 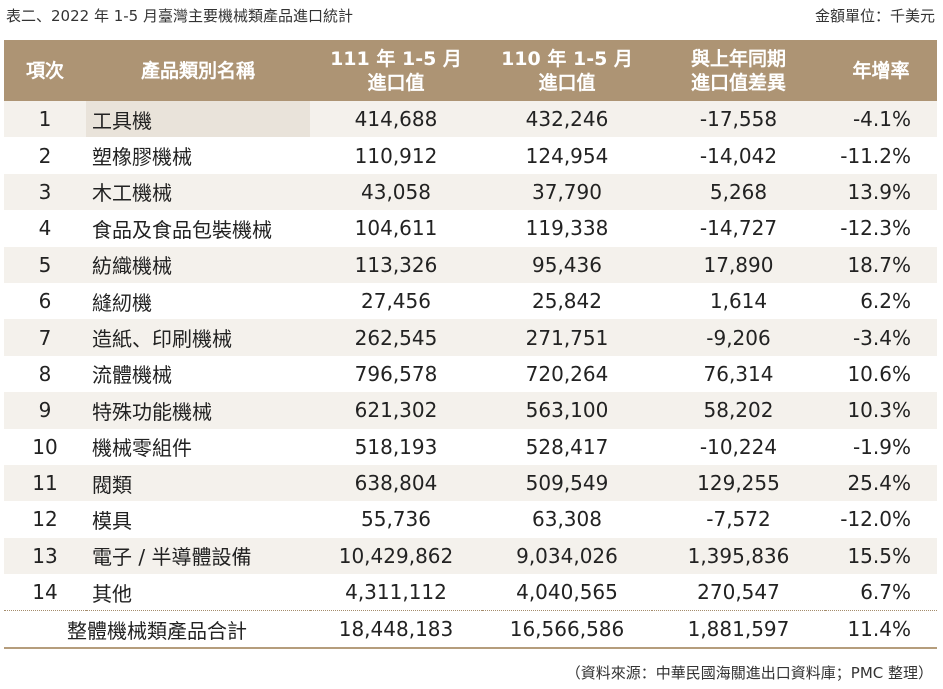 What do you see at coordinates (881, 630) in the screenshot?
I see `total-growth-rate: 11.4%` at bounding box center [881, 630].